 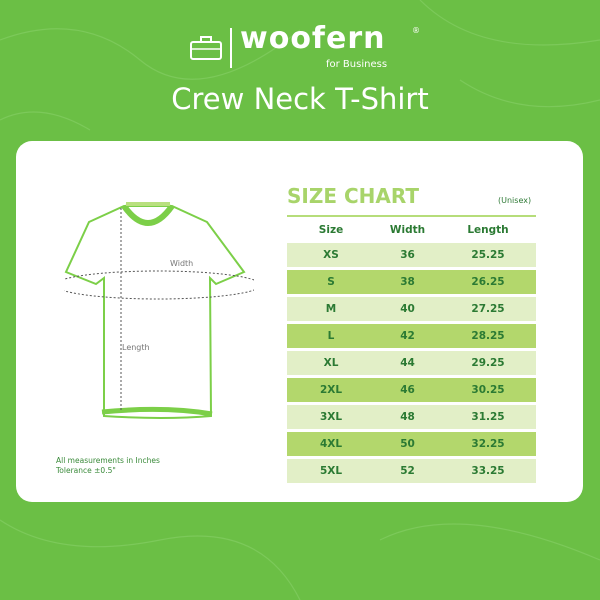 I want to click on size-chart-title: SIZE CHART, so click(x=353, y=196).